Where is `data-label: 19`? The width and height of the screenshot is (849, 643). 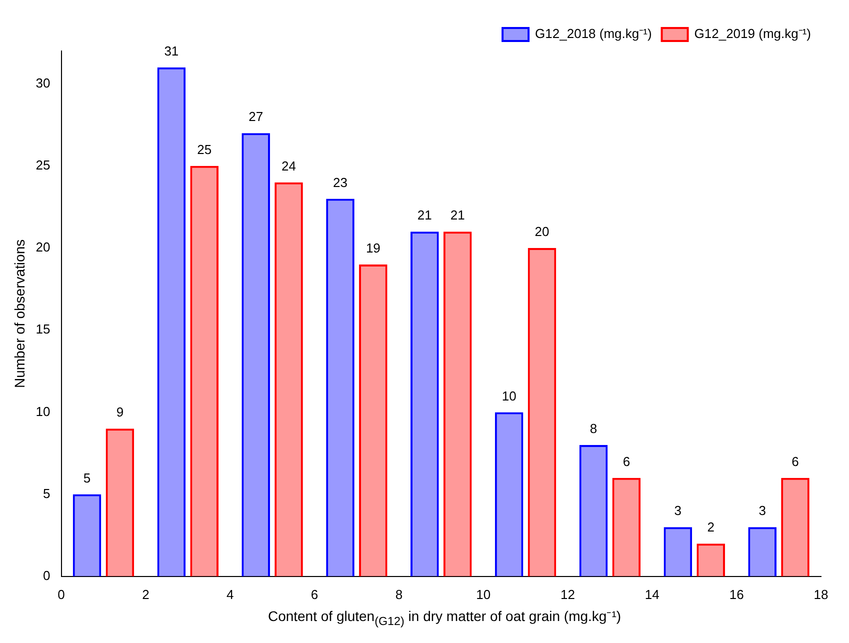 data-label: 19 is located at coordinates (373, 248).